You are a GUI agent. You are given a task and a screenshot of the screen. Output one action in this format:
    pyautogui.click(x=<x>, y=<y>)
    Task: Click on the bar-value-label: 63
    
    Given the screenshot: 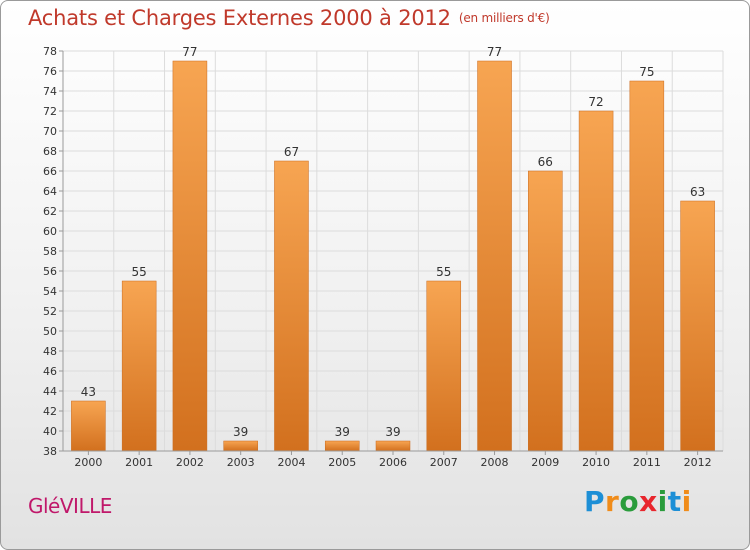 What is the action you would take?
    pyautogui.click(x=697, y=192)
    